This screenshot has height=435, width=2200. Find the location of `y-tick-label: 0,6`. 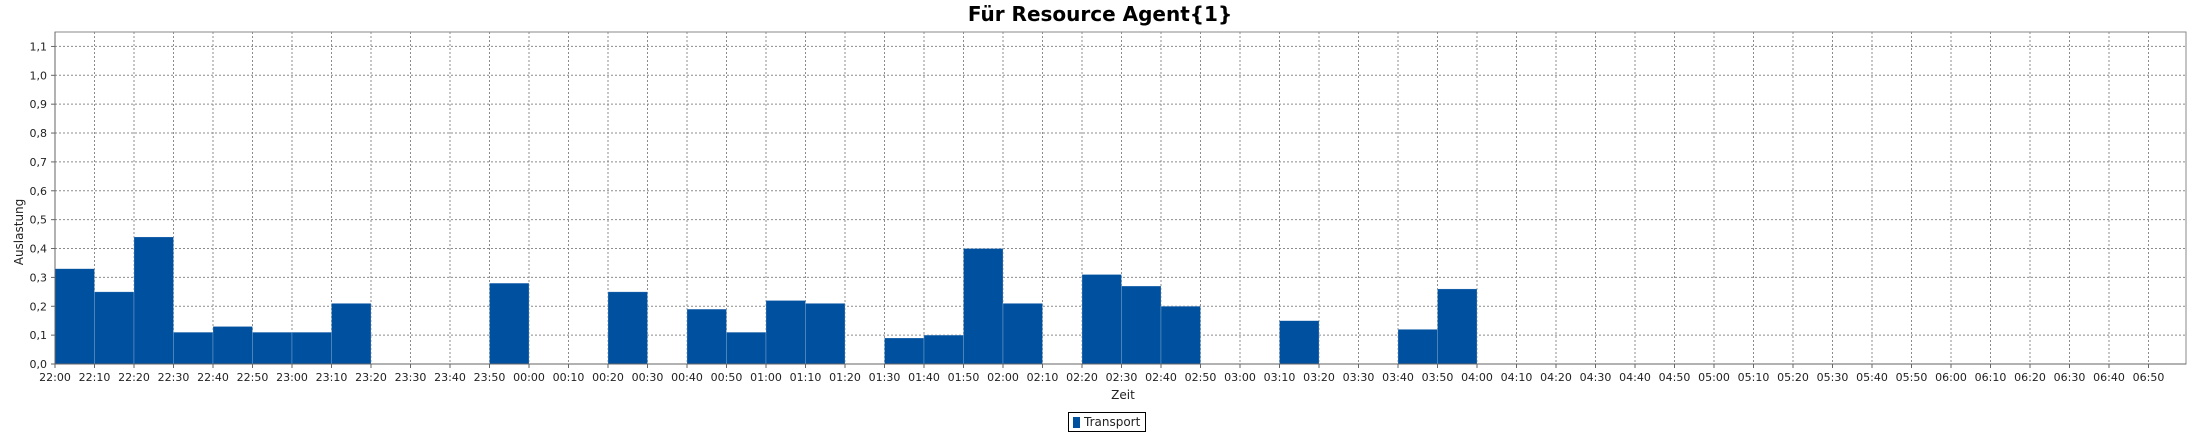

y-tick-label: 0,6 is located at coordinates (39, 191).